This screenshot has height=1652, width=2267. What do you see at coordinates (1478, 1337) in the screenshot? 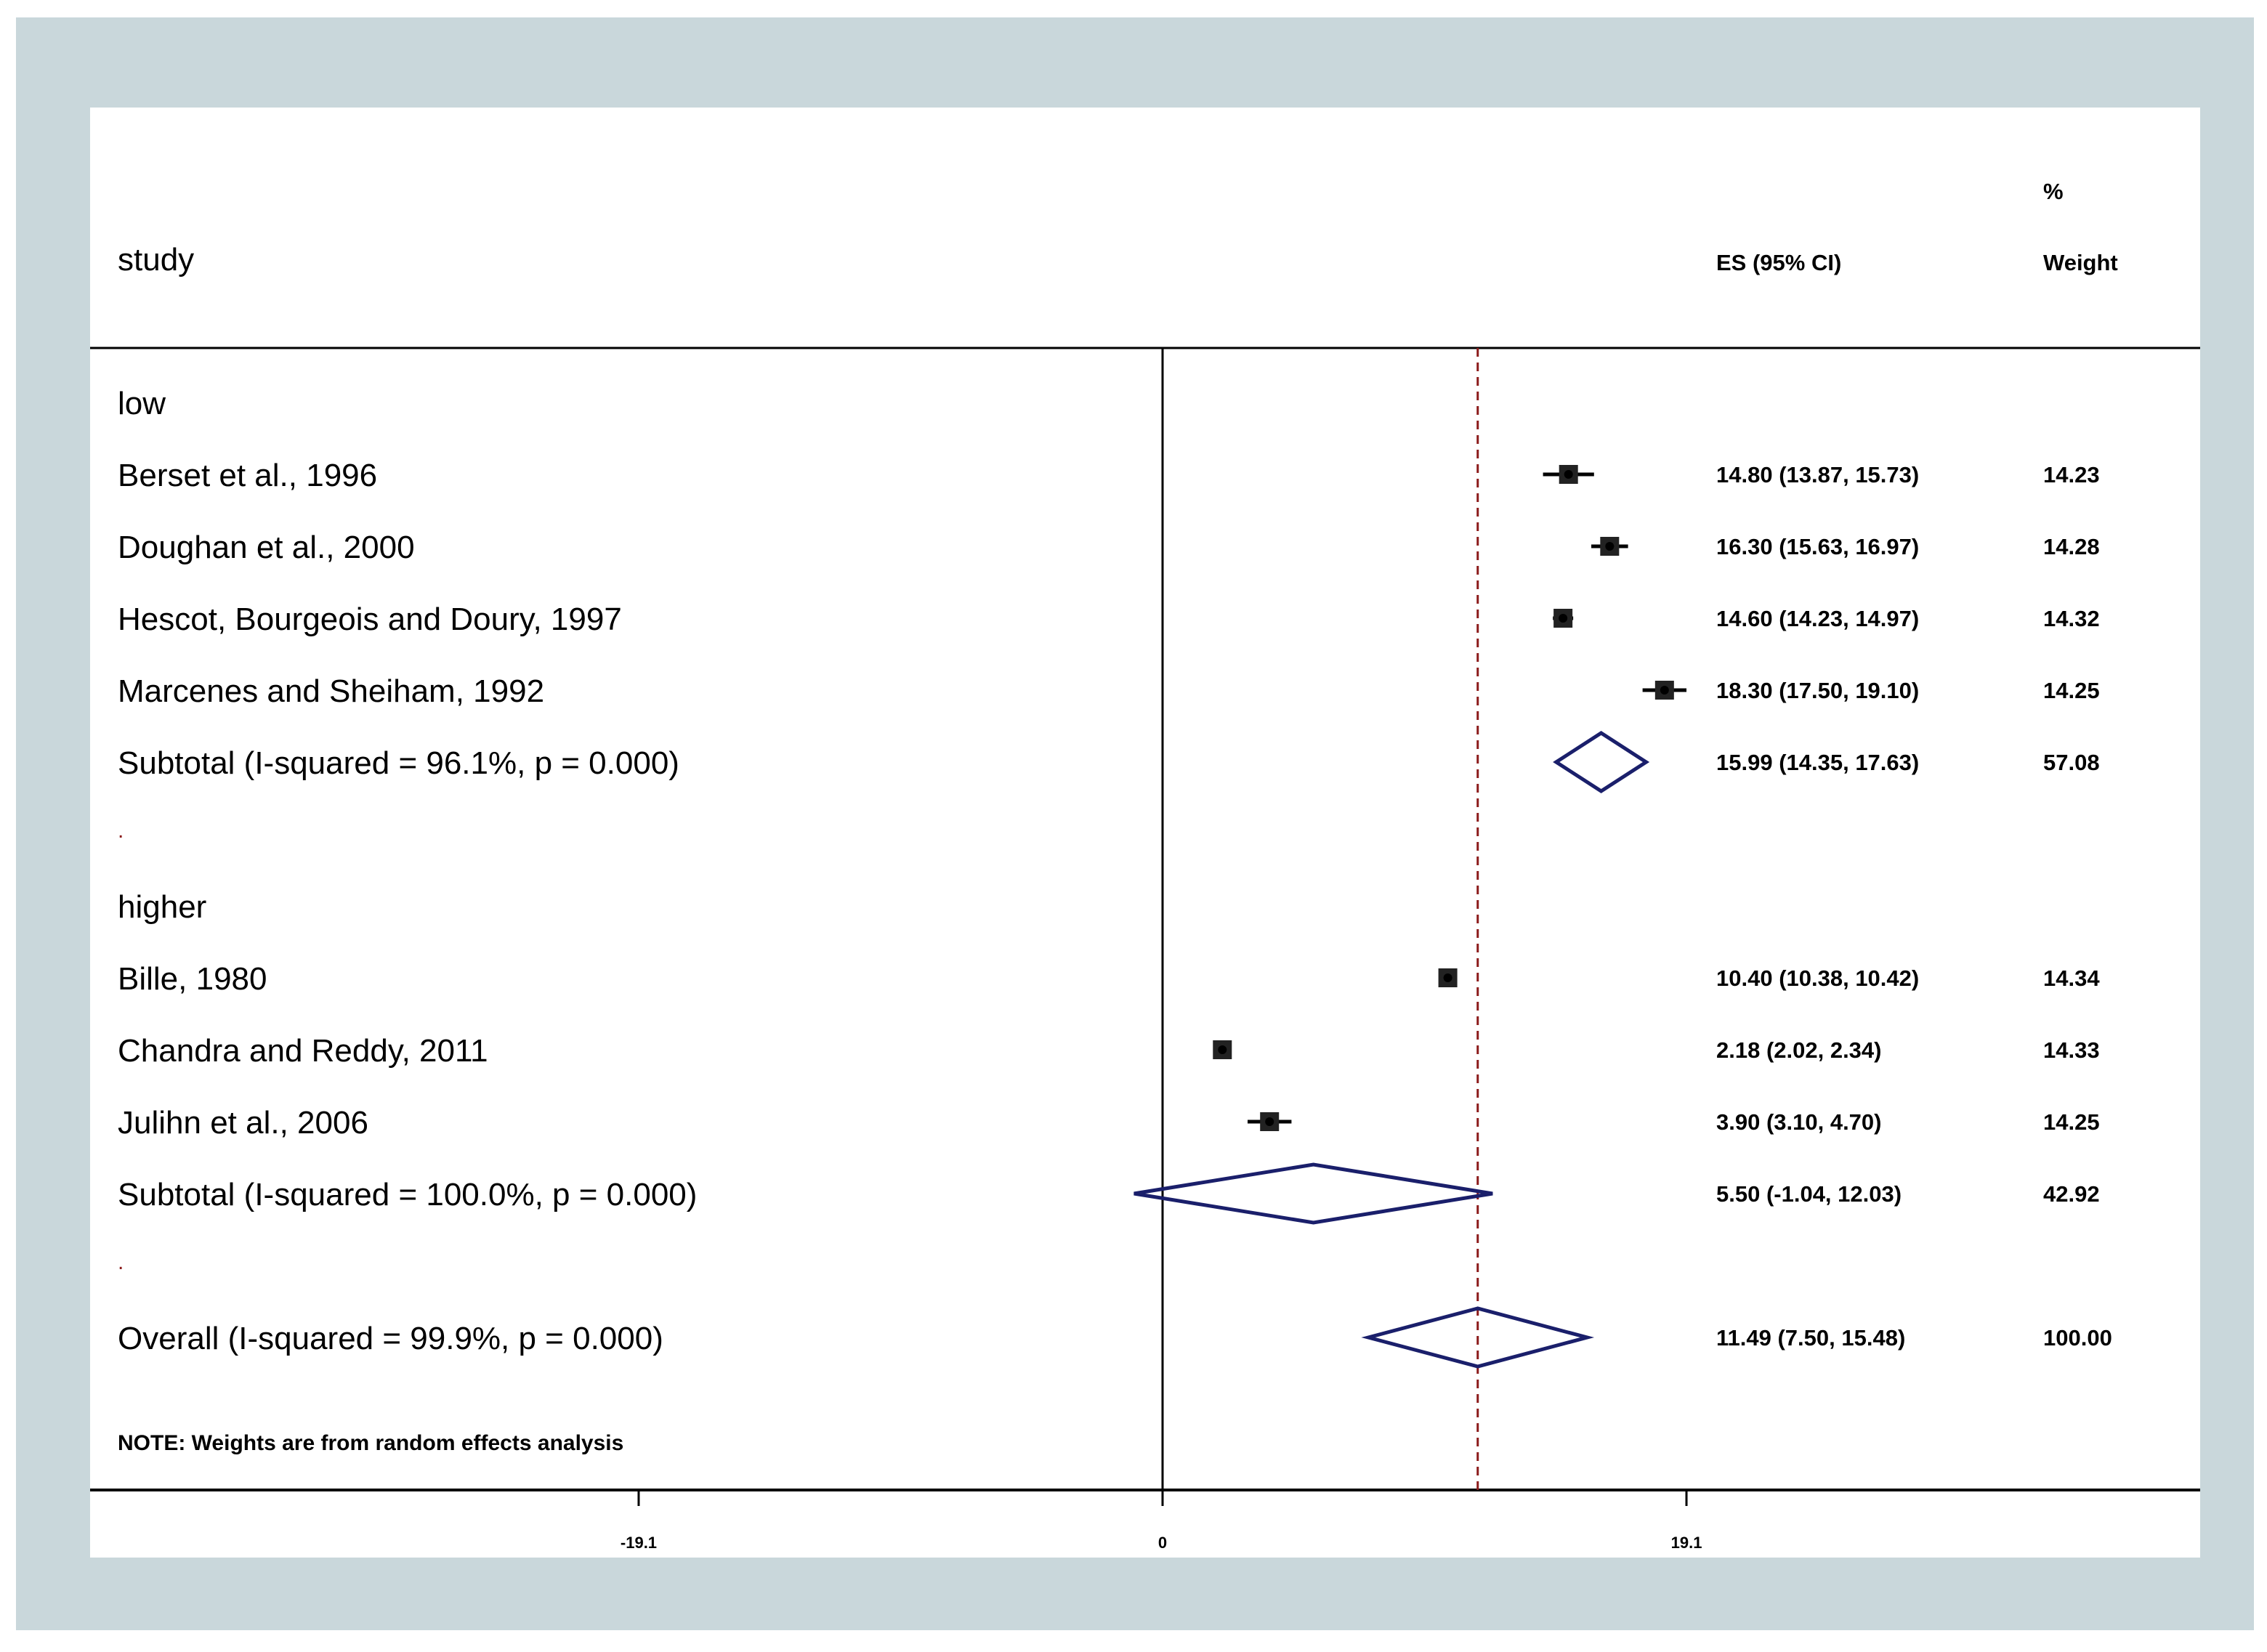
I see `overall-diamond` at bounding box center [1478, 1337].